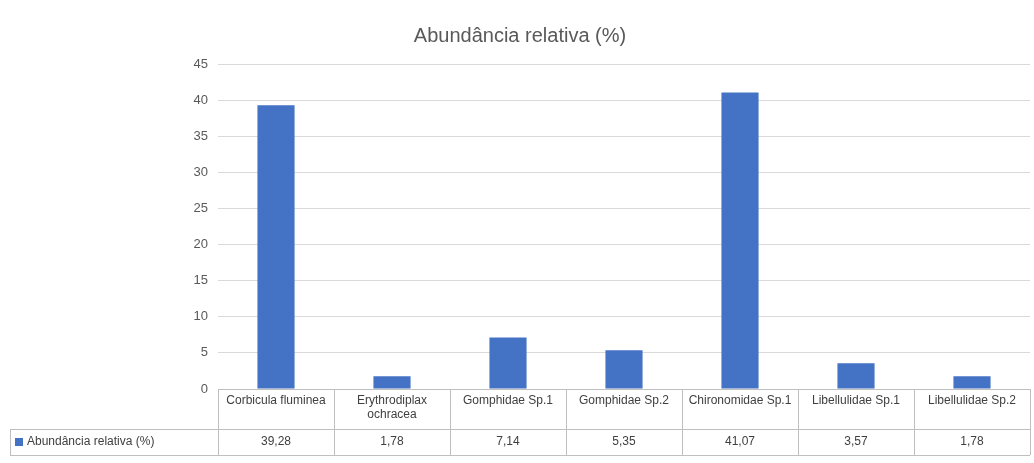  What do you see at coordinates (204, 388) in the screenshot?
I see `y-tick-label: 0` at bounding box center [204, 388].